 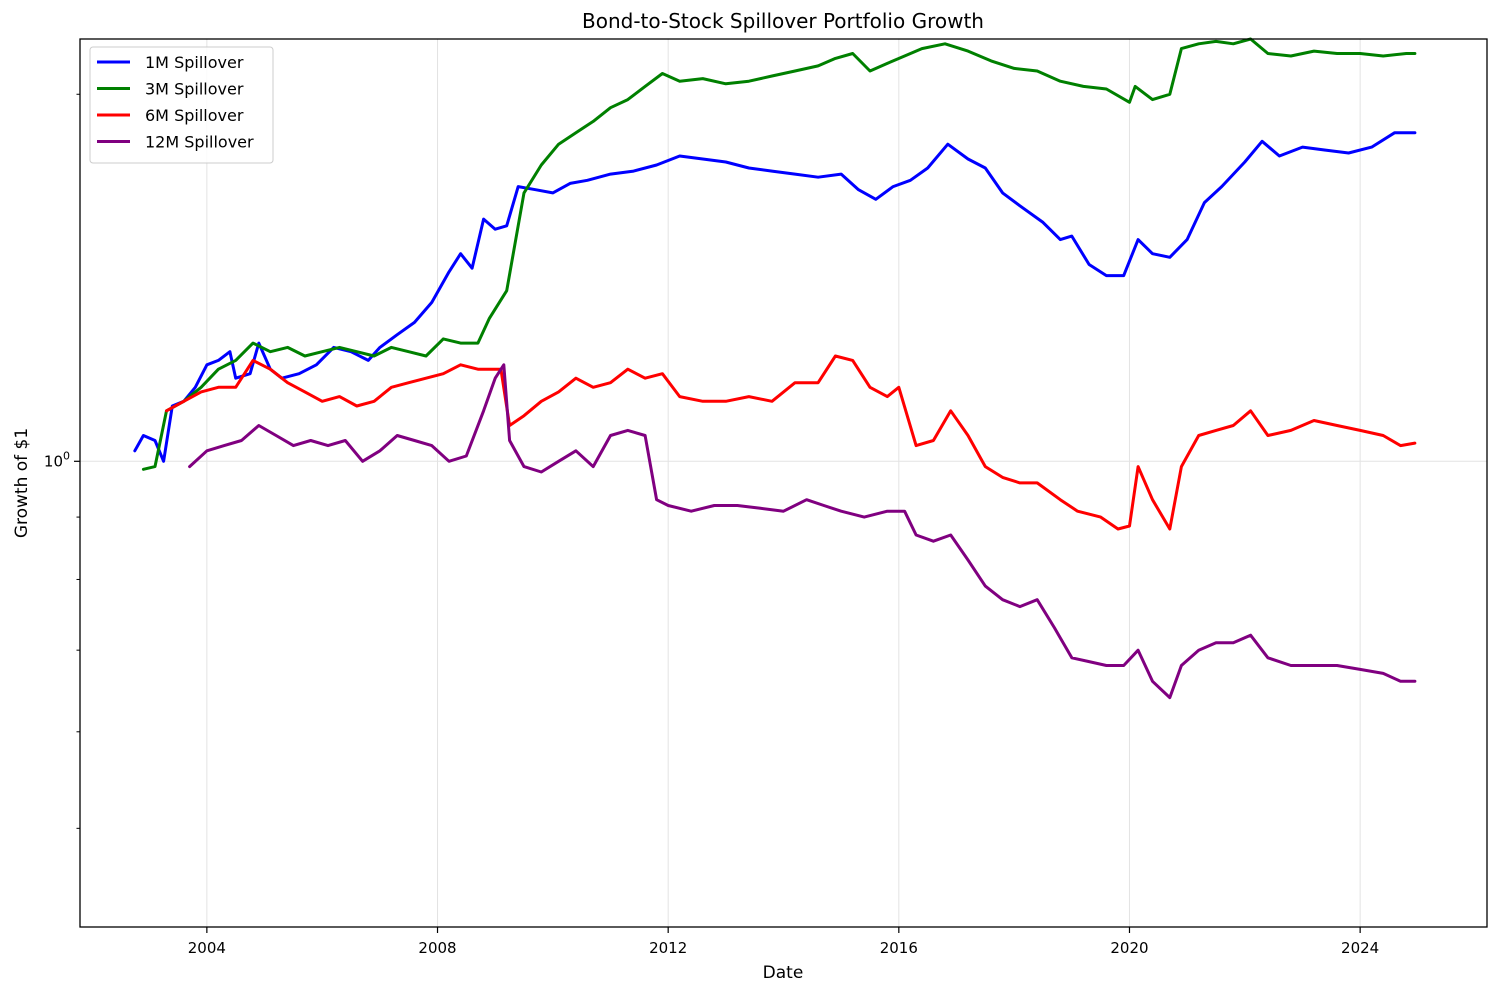 What do you see at coordinates (899, 948) in the screenshot?
I see `x-tick-label: 2016` at bounding box center [899, 948].